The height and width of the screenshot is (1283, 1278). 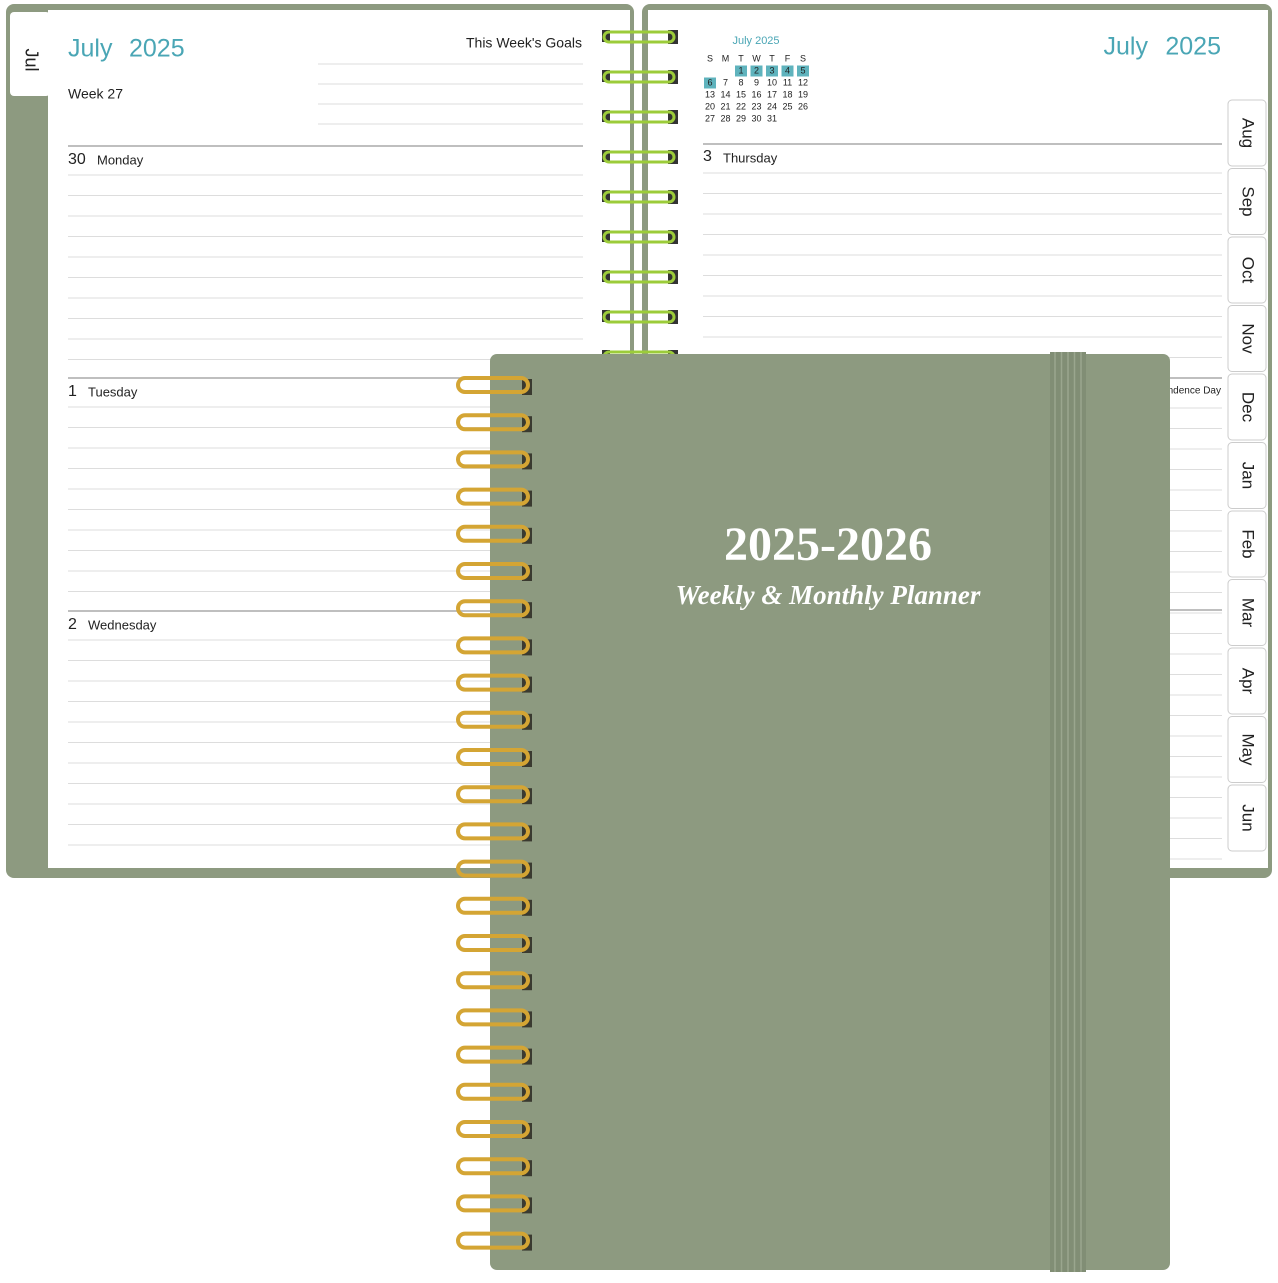 What do you see at coordinates (772, 106) in the screenshot?
I see `mini-day: 24` at bounding box center [772, 106].